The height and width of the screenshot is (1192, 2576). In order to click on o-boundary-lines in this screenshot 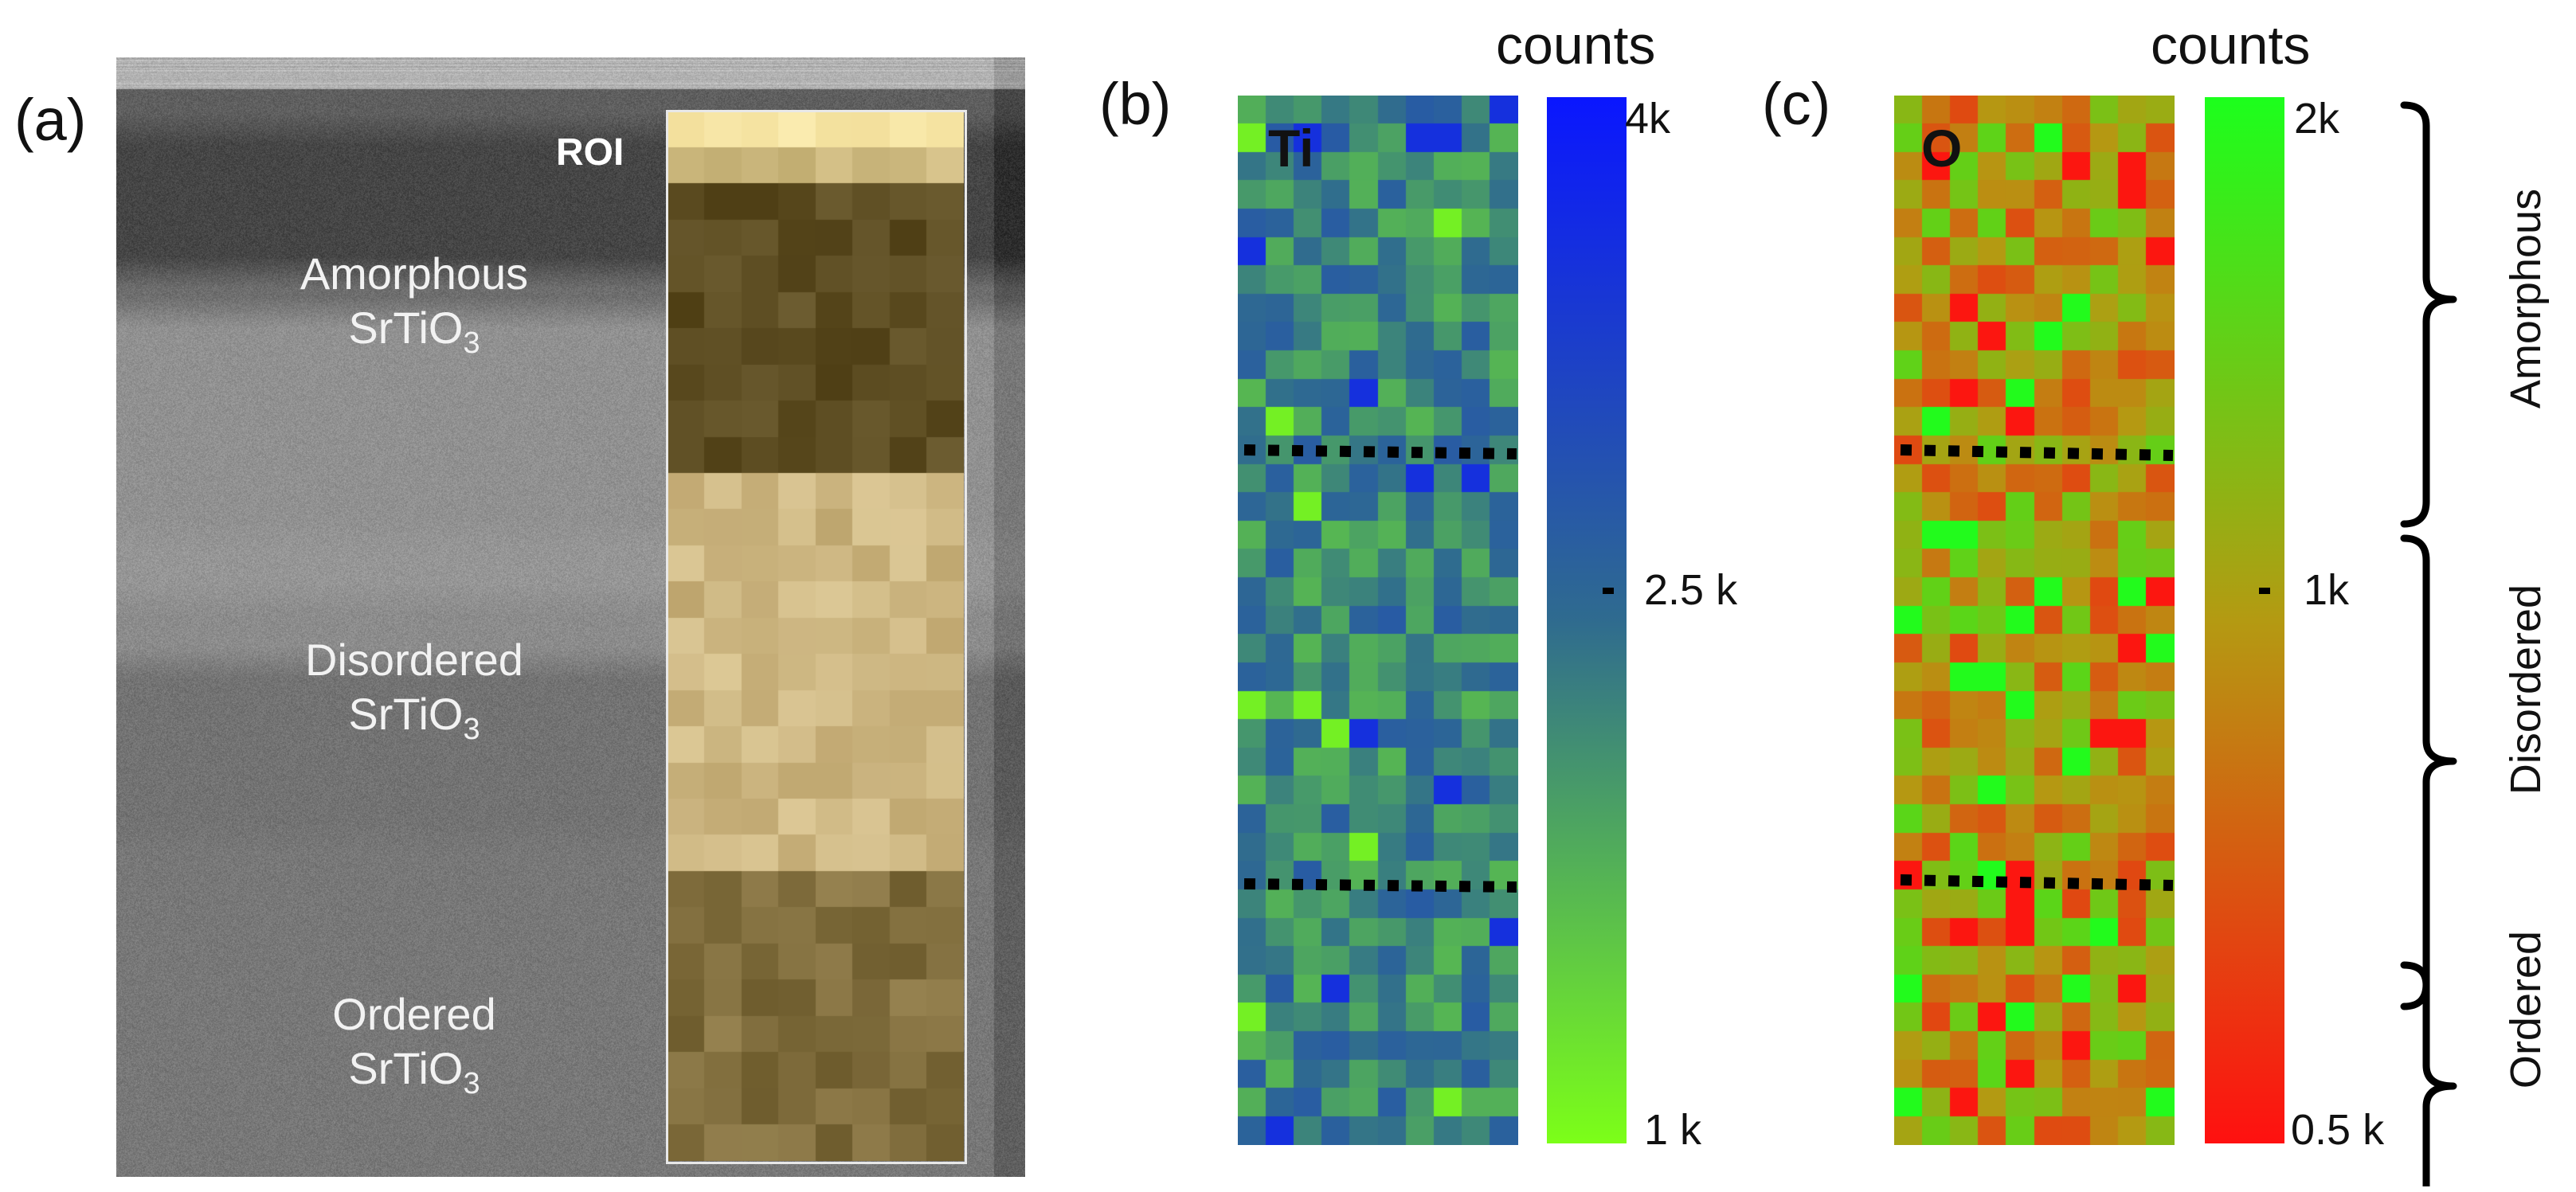, I will do `click(2037, 667)`.